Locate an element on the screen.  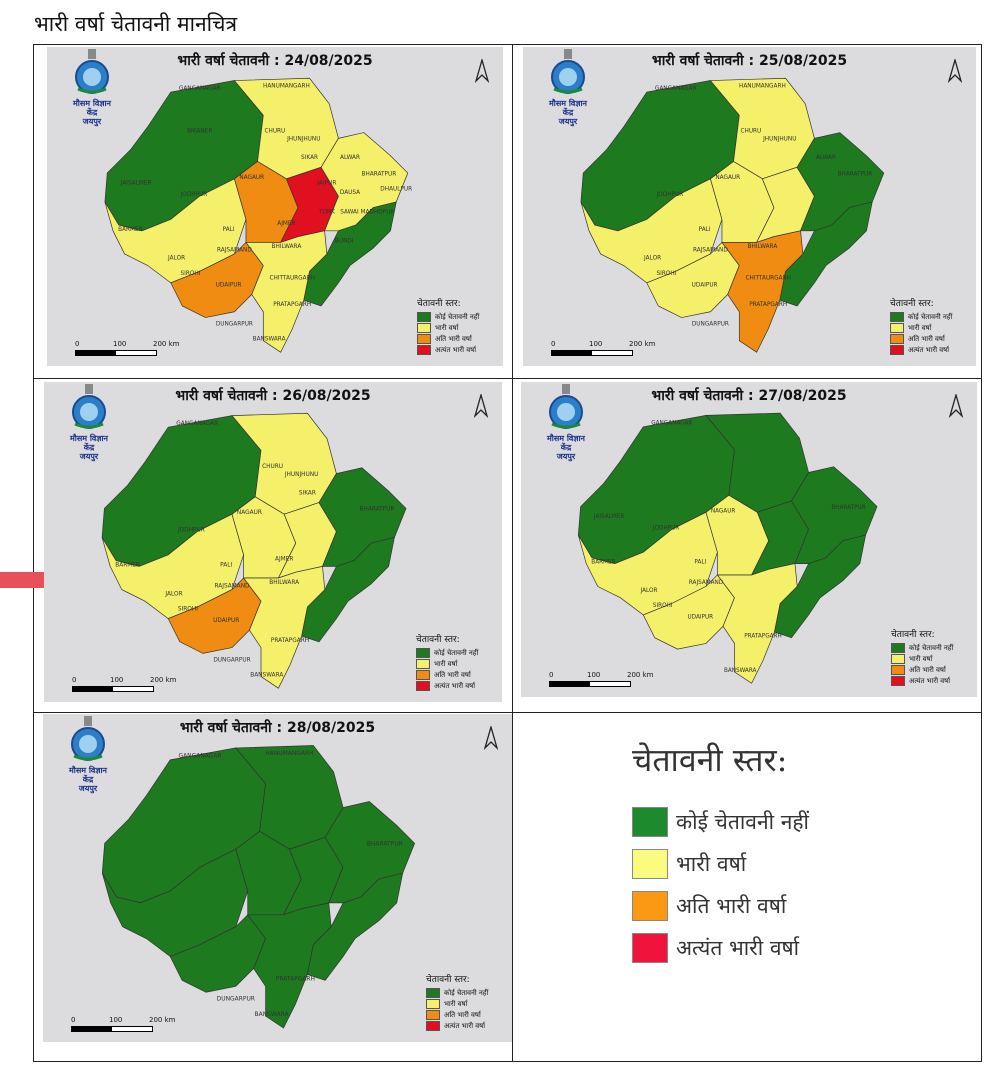
panel-title: भारी वर्षा चेतावनी : 27/08/2025 is located at coordinates (749, 396).